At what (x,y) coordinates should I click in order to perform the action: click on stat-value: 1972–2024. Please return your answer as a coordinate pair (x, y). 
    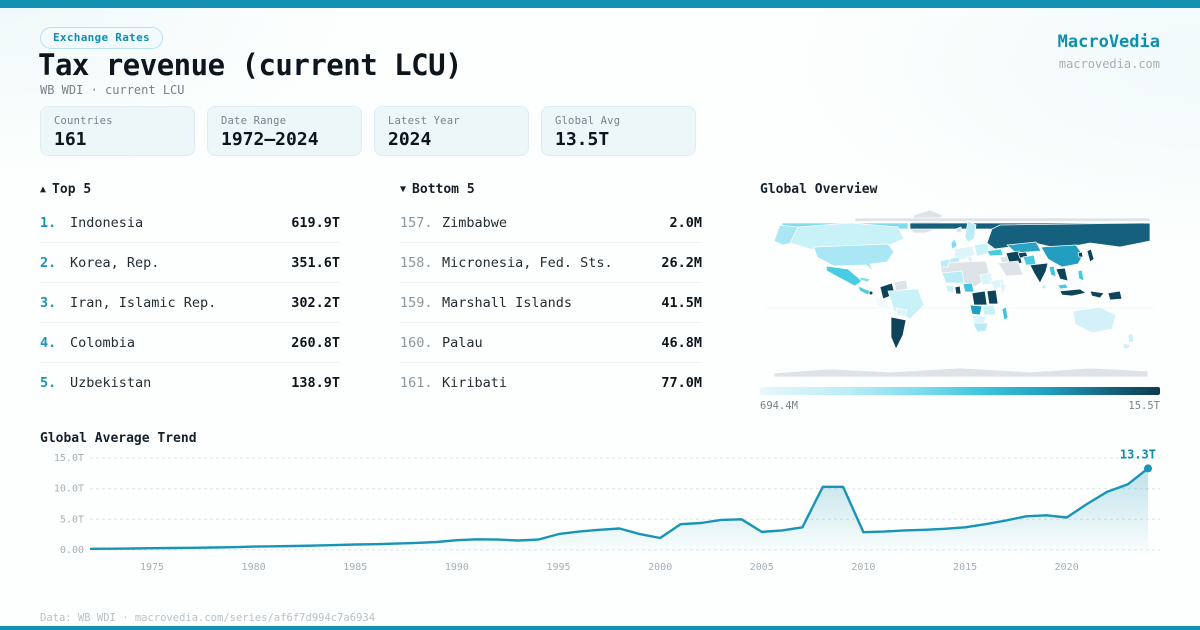
    Looking at the image, I should click on (270, 139).